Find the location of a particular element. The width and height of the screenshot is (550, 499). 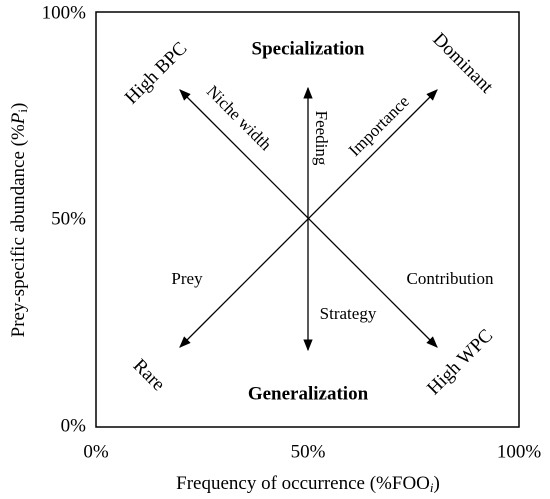

x-tick-label: 100% is located at coordinates (519, 451).